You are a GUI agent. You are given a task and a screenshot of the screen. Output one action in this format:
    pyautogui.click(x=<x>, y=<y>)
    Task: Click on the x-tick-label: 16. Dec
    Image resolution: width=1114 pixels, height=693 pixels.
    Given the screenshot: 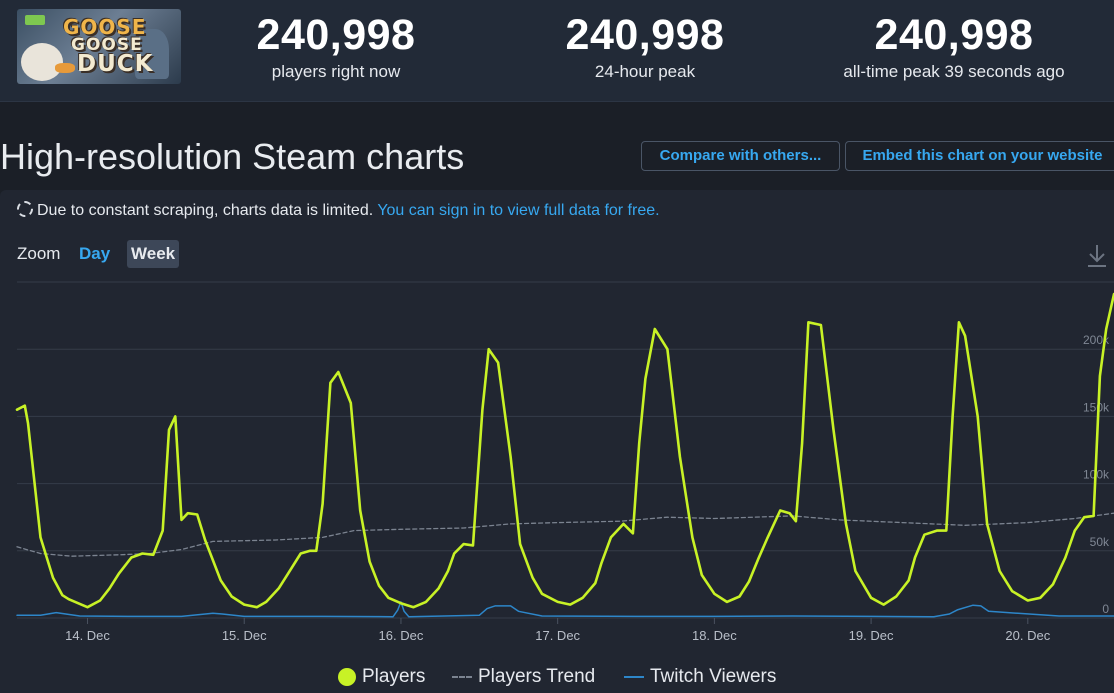 What is the action you would take?
    pyautogui.click(x=401, y=635)
    